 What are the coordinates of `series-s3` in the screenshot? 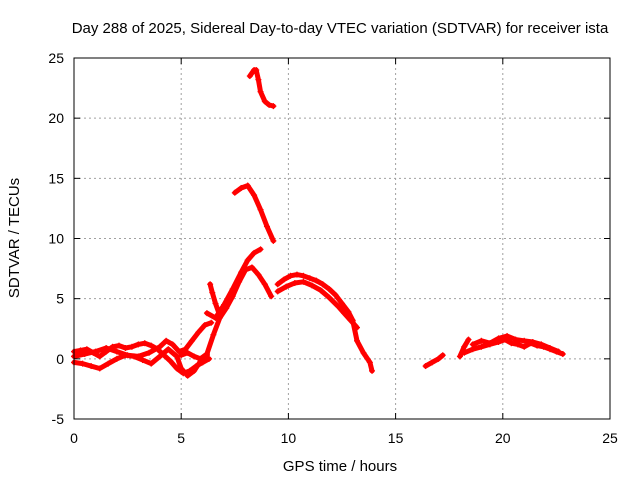 It's located at (143, 339).